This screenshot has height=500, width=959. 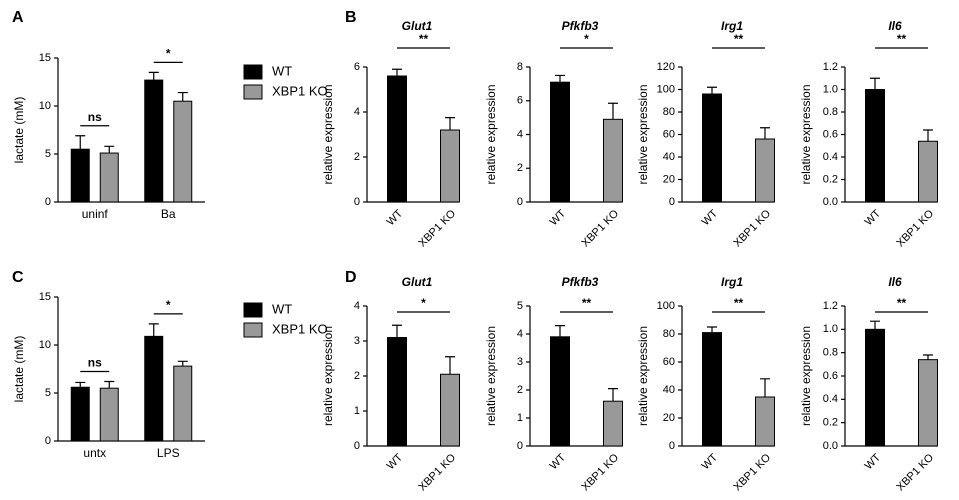 I want to click on panel-letter: A, so click(x=18, y=17).